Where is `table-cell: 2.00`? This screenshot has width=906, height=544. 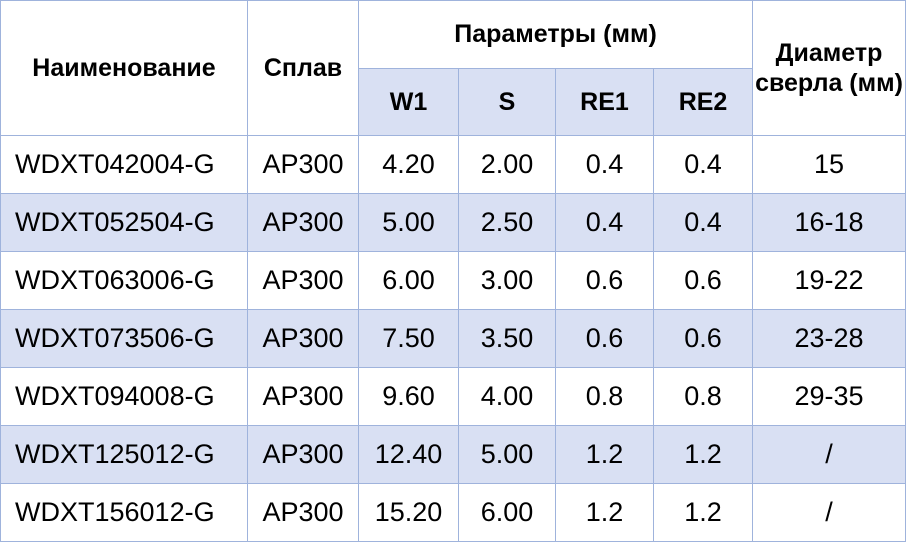
table-cell: 2.00 is located at coordinates (507, 164).